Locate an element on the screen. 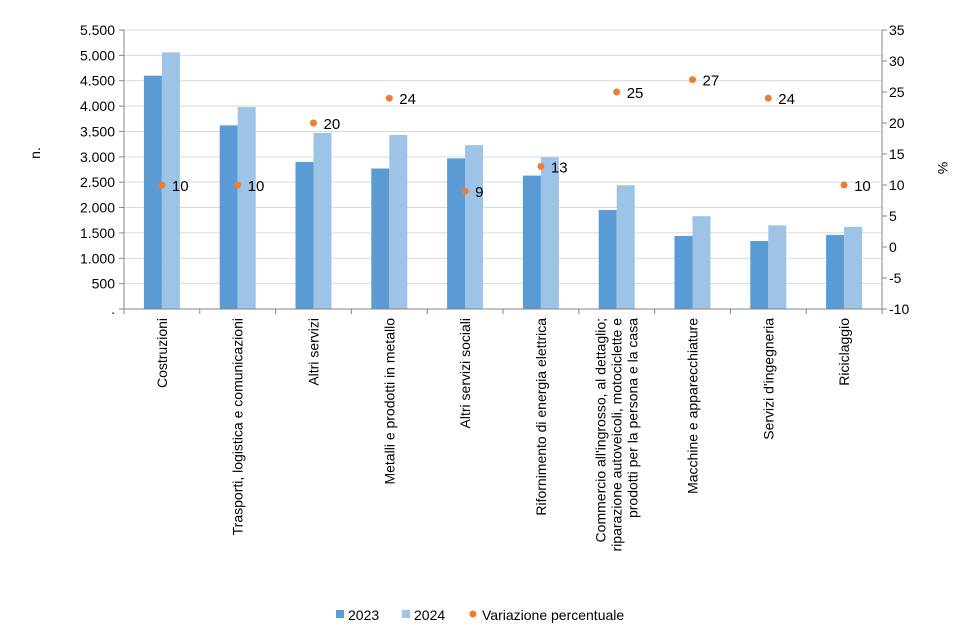 The height and width of the screenshot is (637, 975). y-tick-label: 4.500 is located at coordinates (97, 81).